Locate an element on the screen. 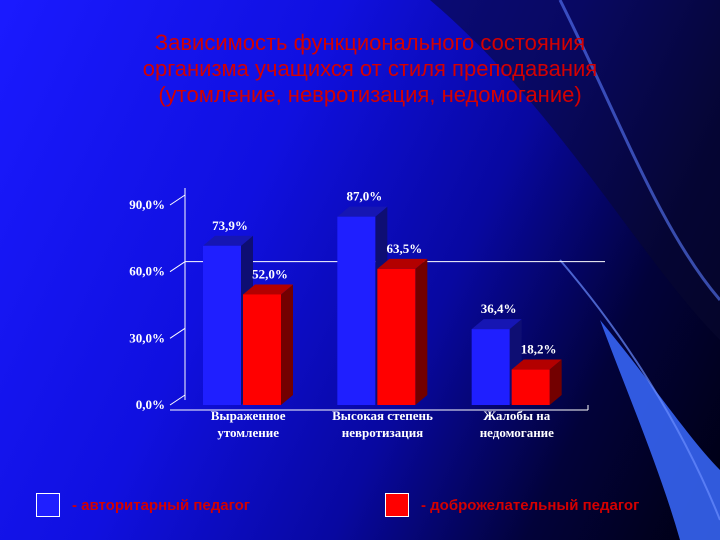  legend-item-authoritarian: - авторитарный педагог is located at coordinates (143, 505).